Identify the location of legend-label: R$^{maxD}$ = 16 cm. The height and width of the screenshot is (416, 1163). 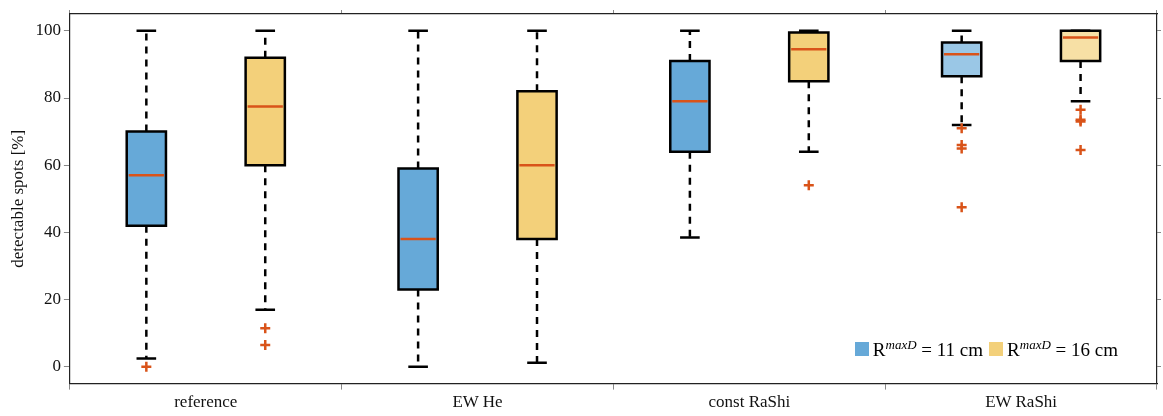
(1062, 348).